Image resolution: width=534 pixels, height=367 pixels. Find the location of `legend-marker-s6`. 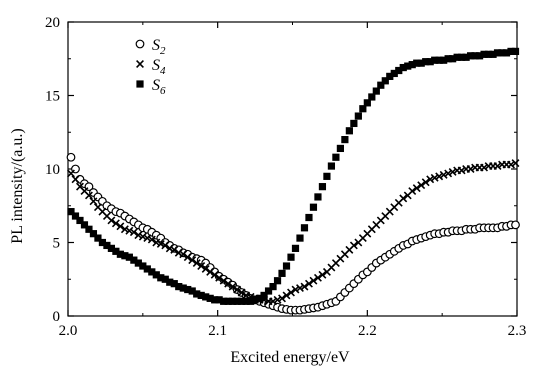

legend-marker-s6 is located at coordinates (140, 84).